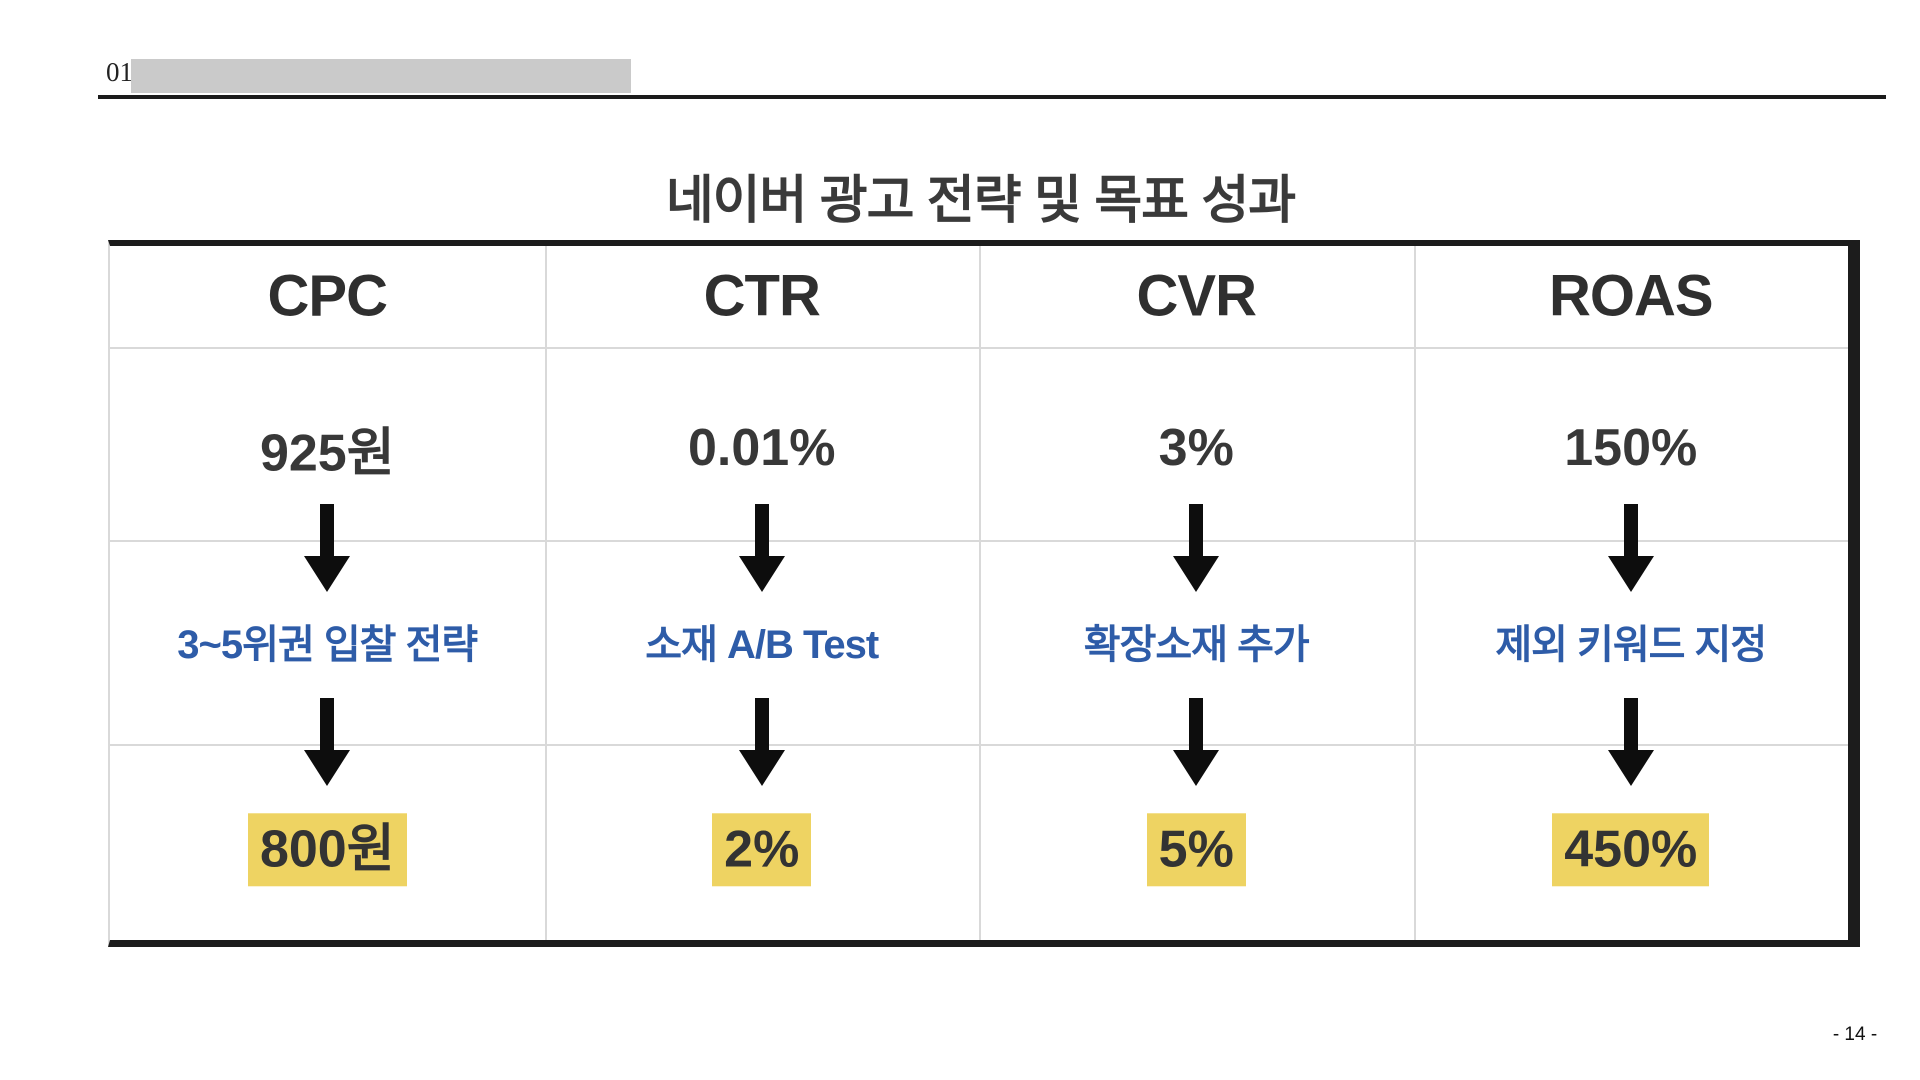 The width and height of the screenshot is (1920, 1080). What do you see at coordinates (1196, 645) in the screenshot?
I see `strategy-label: 확장소재 추가` at bounding box center [1196, 645].